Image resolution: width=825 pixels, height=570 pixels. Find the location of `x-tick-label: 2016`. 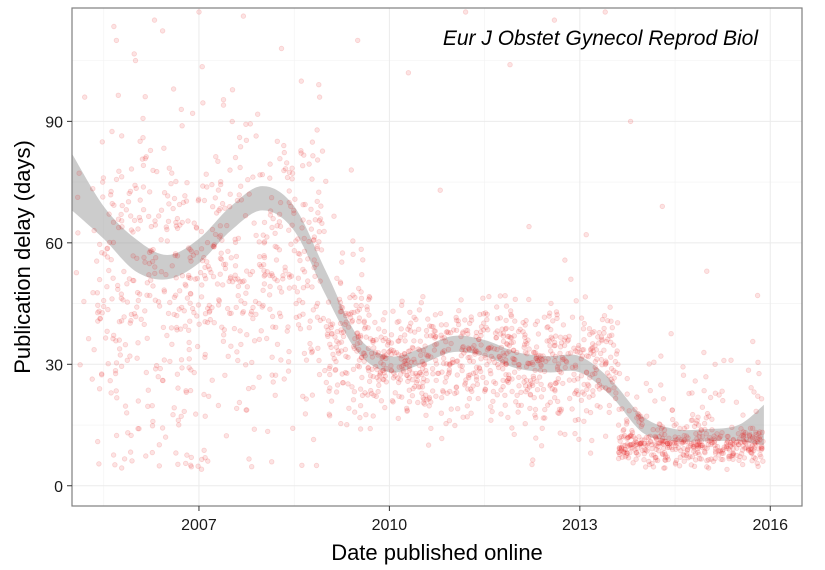

x-tick-label: 2016 is located at coordinates (770, 525).